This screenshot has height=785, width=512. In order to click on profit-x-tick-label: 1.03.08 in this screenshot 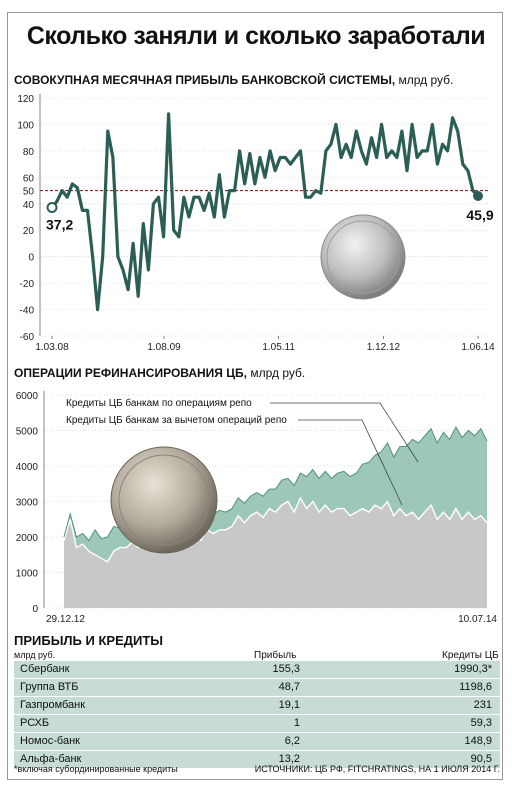, I will do `click(52, 347)`.